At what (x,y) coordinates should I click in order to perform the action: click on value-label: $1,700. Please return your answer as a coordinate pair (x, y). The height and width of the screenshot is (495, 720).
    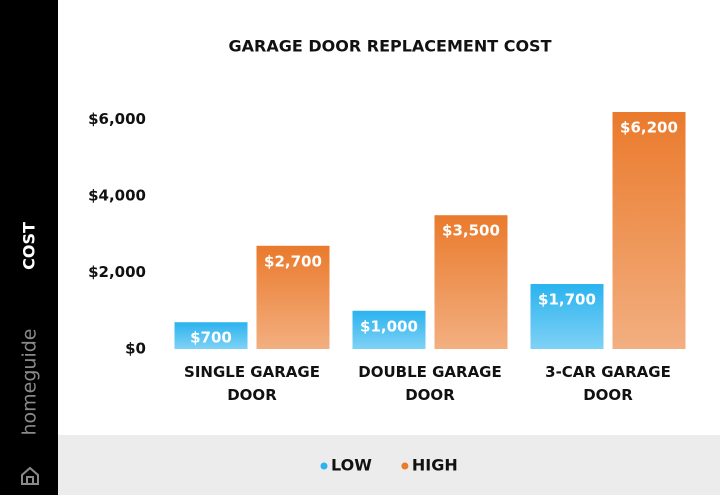
    Looking at the image, I should click on (567, 300).